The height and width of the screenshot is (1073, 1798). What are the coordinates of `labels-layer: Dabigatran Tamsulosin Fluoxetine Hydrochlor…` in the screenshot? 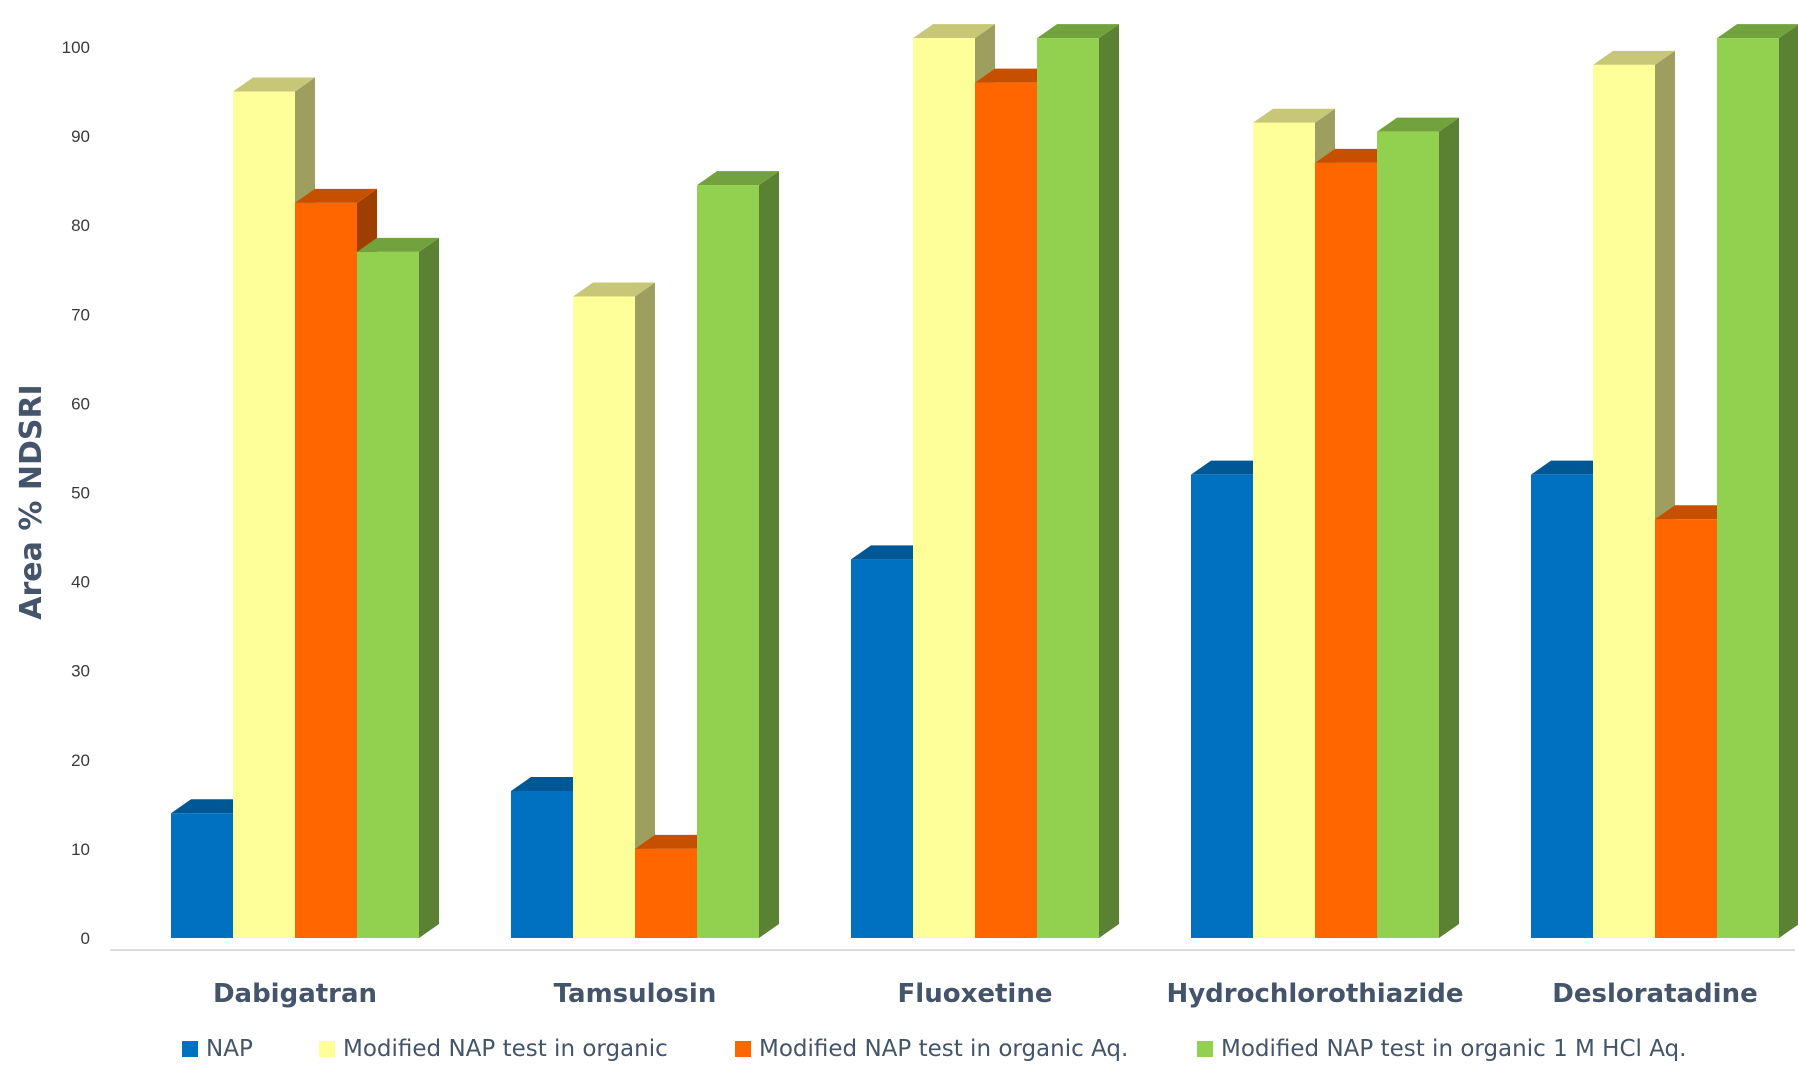 It's located at (985, 994).